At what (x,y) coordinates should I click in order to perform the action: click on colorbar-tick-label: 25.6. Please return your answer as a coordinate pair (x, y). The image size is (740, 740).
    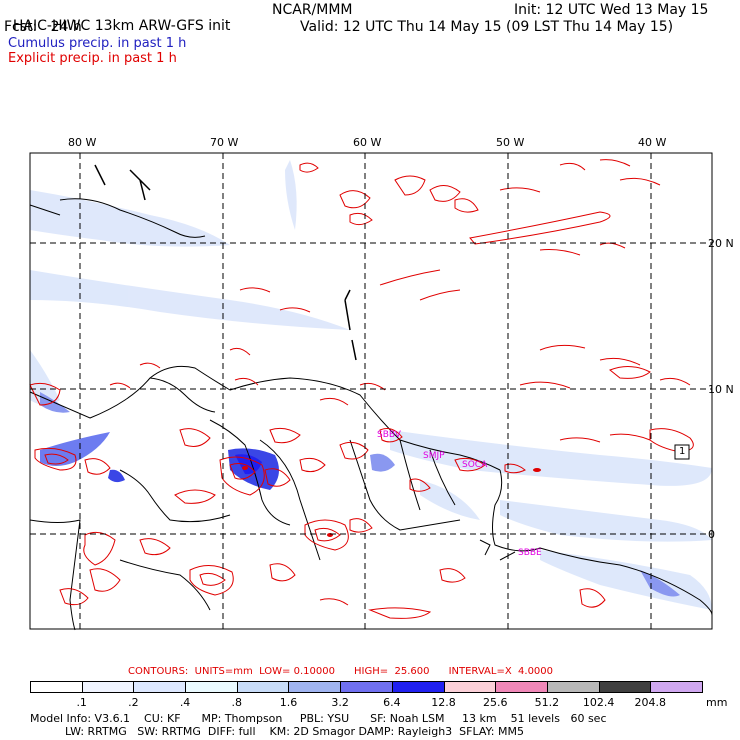
    Looking at the image, I should click on (495, 702).